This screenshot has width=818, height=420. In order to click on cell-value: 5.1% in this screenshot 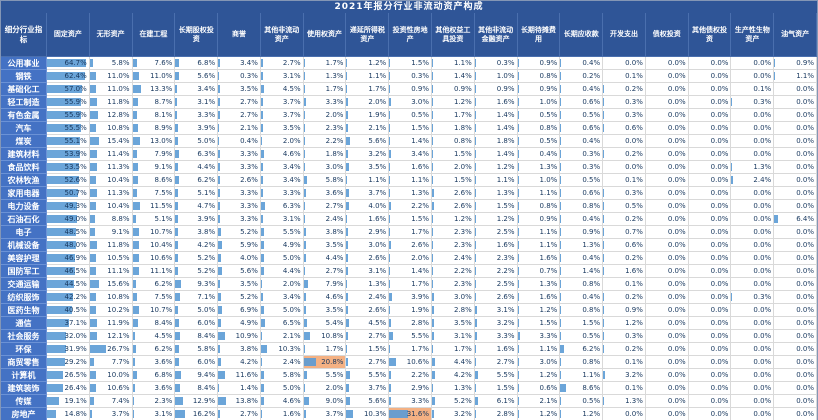, I will do `click(163, 219)`.